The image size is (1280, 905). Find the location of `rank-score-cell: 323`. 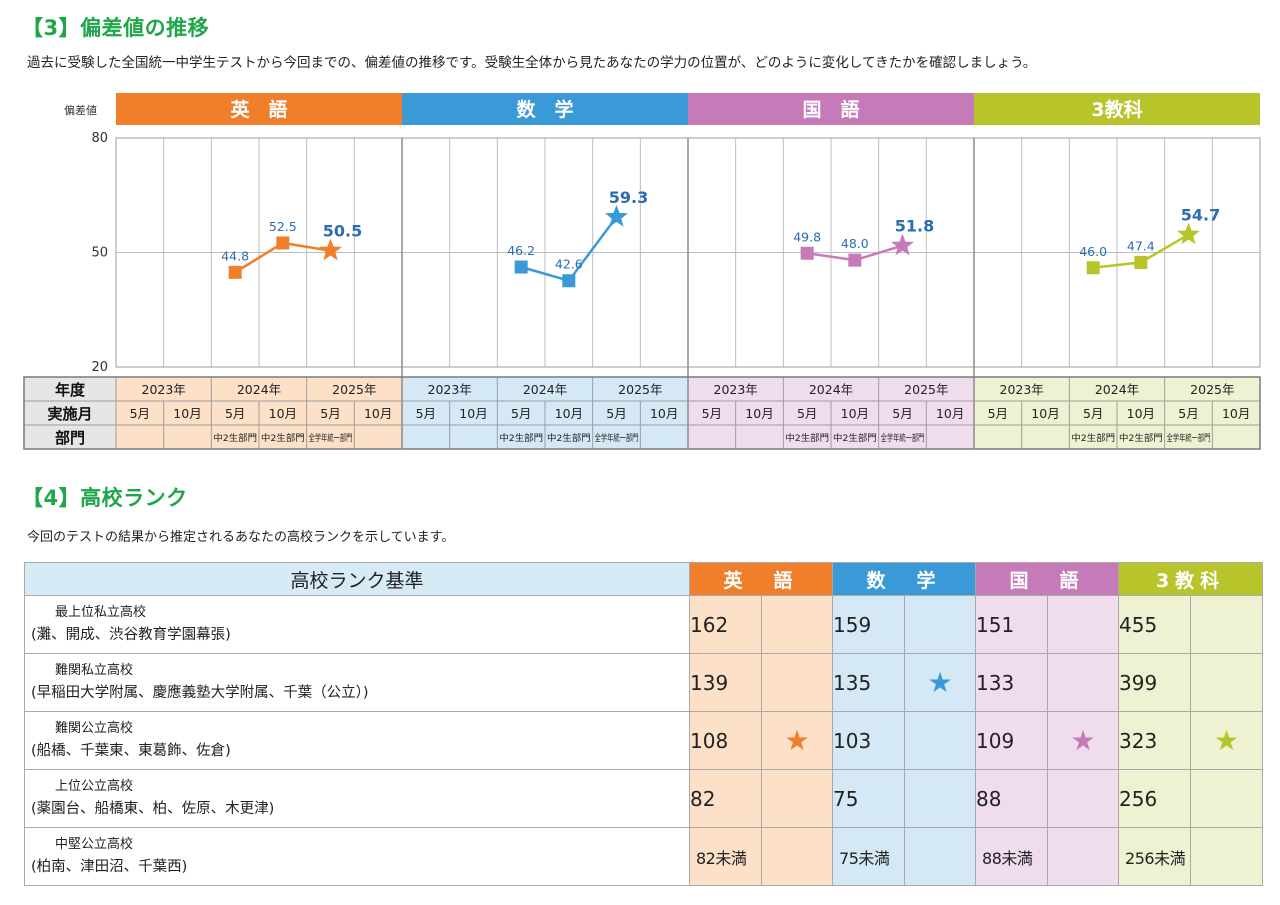

rank-score-cell: 323 is located at coordinates (1155, 740).